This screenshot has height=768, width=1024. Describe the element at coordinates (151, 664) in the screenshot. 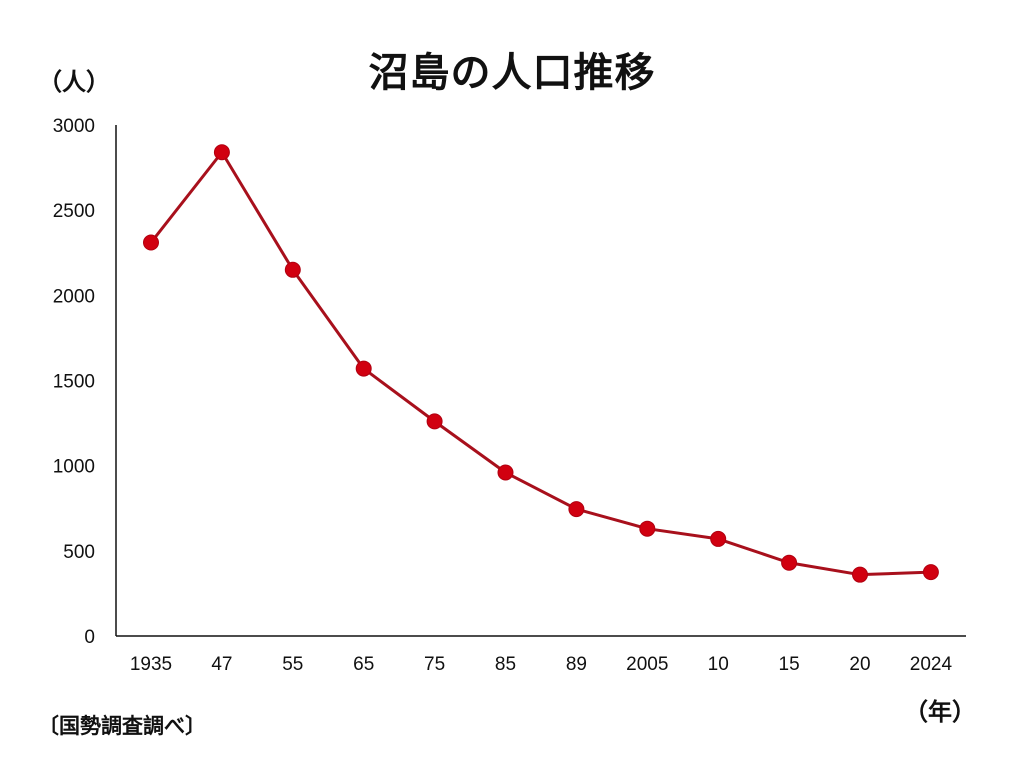

I see `x-tick-label: 1935` at that location.